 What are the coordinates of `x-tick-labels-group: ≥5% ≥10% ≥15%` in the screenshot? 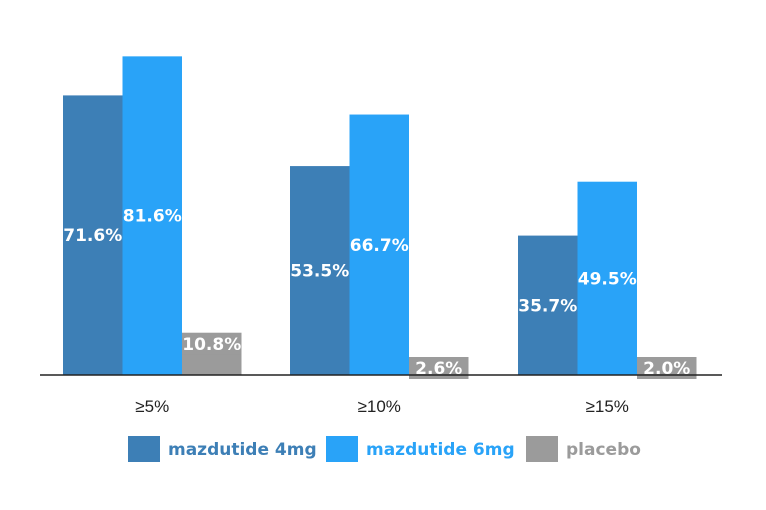 It's located at (382, 406).